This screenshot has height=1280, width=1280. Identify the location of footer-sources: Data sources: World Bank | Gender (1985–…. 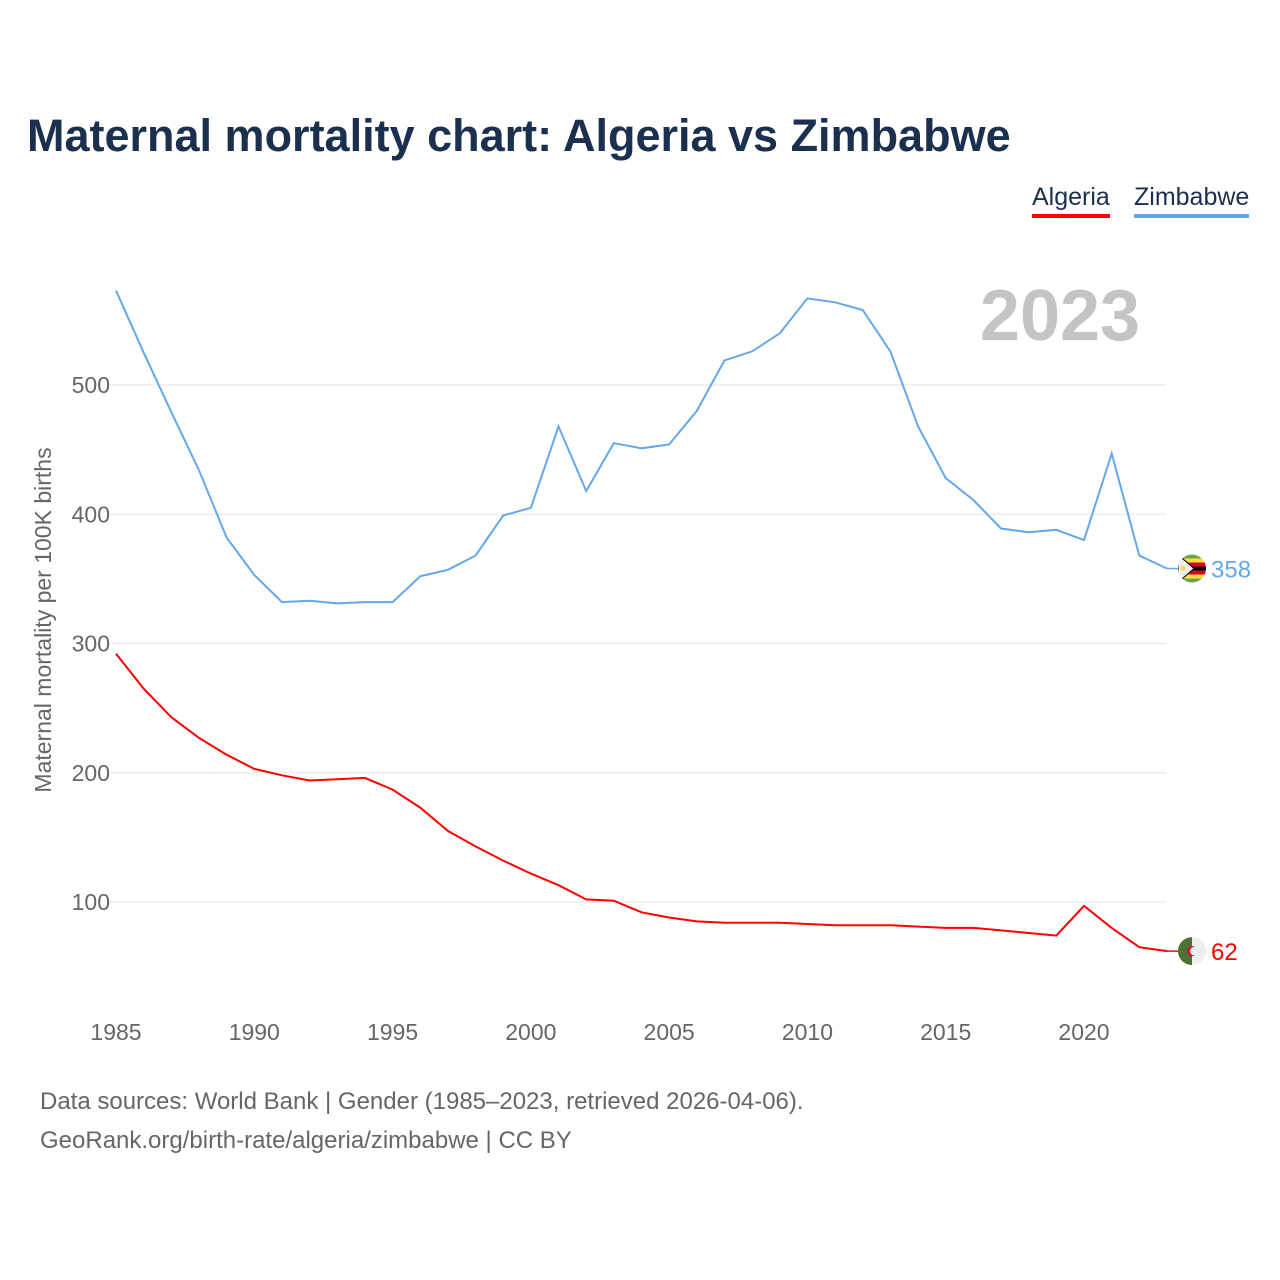
(422, 1101).